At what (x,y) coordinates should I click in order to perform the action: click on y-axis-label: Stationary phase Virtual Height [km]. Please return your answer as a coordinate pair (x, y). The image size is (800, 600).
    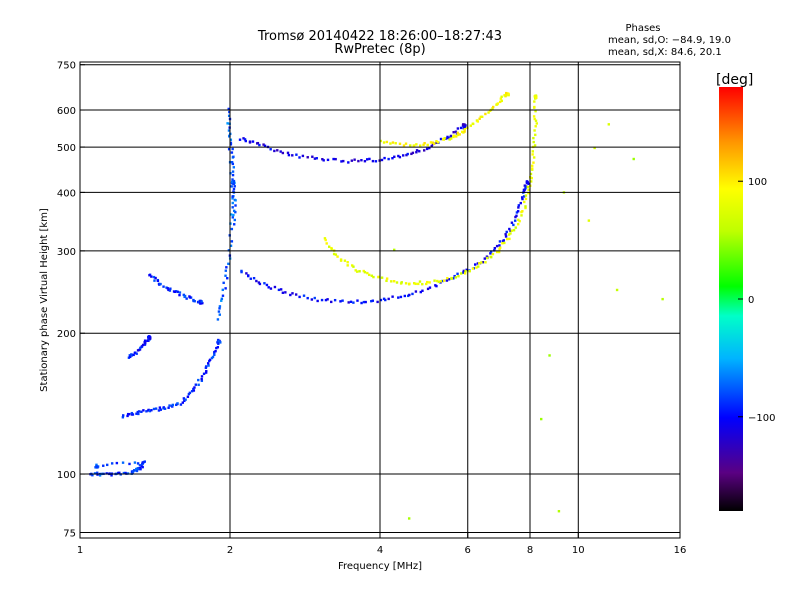
    Looking at the image, I should click on (44, 300).